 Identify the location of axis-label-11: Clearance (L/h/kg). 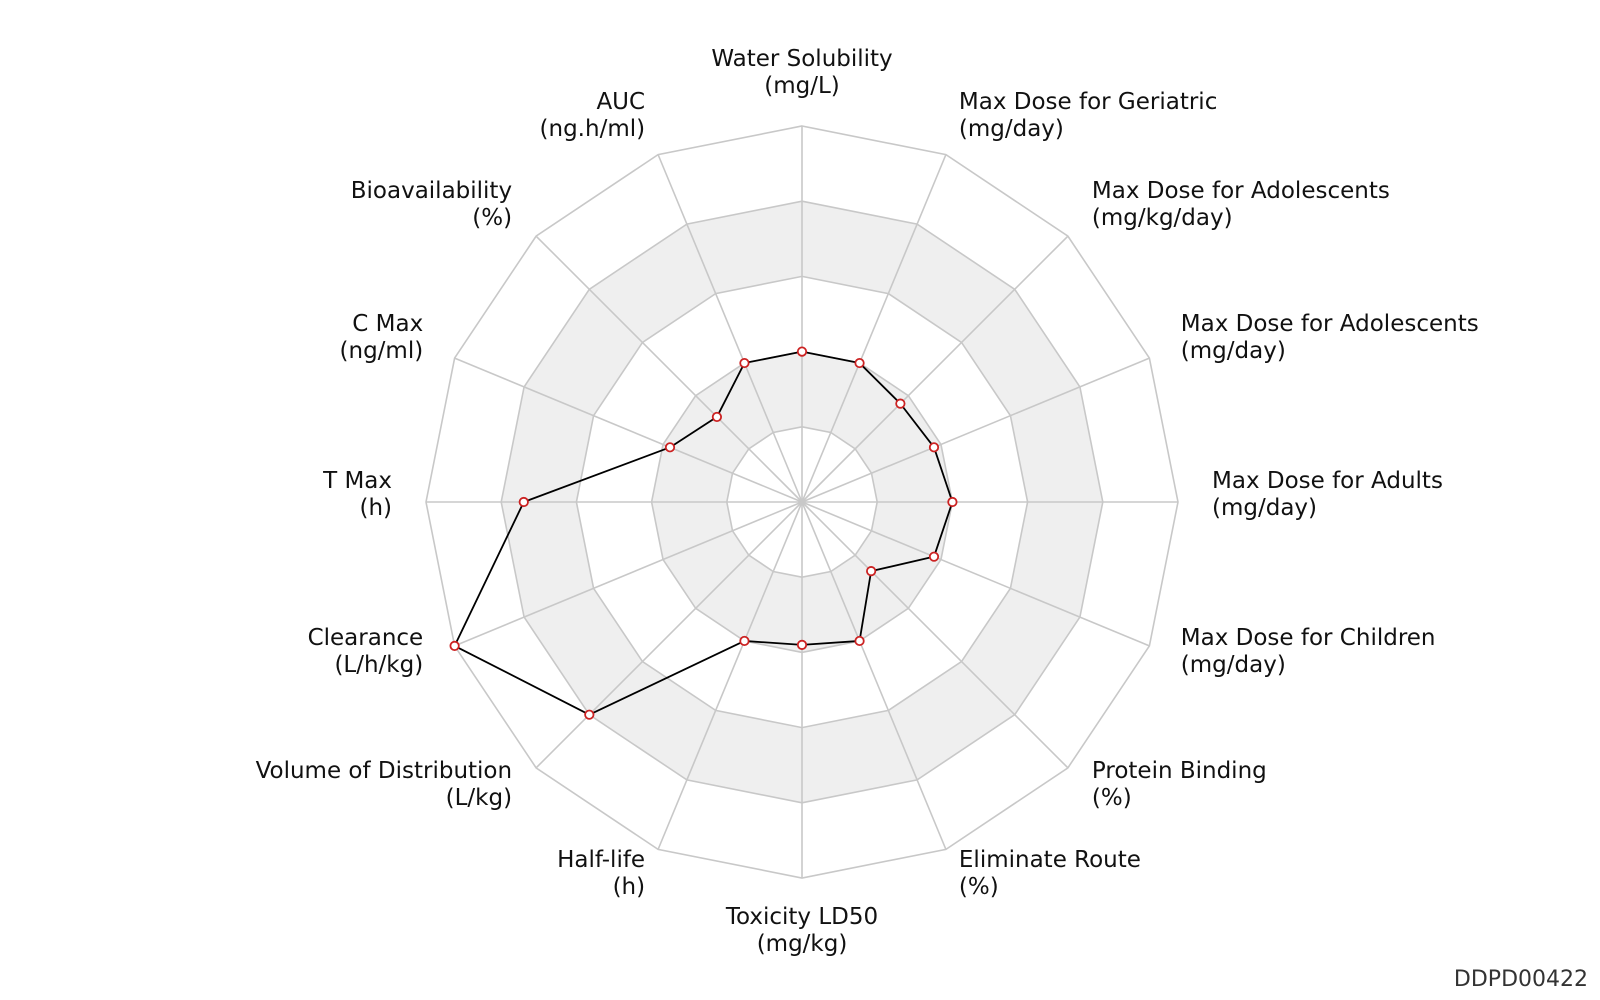
(366, 651).